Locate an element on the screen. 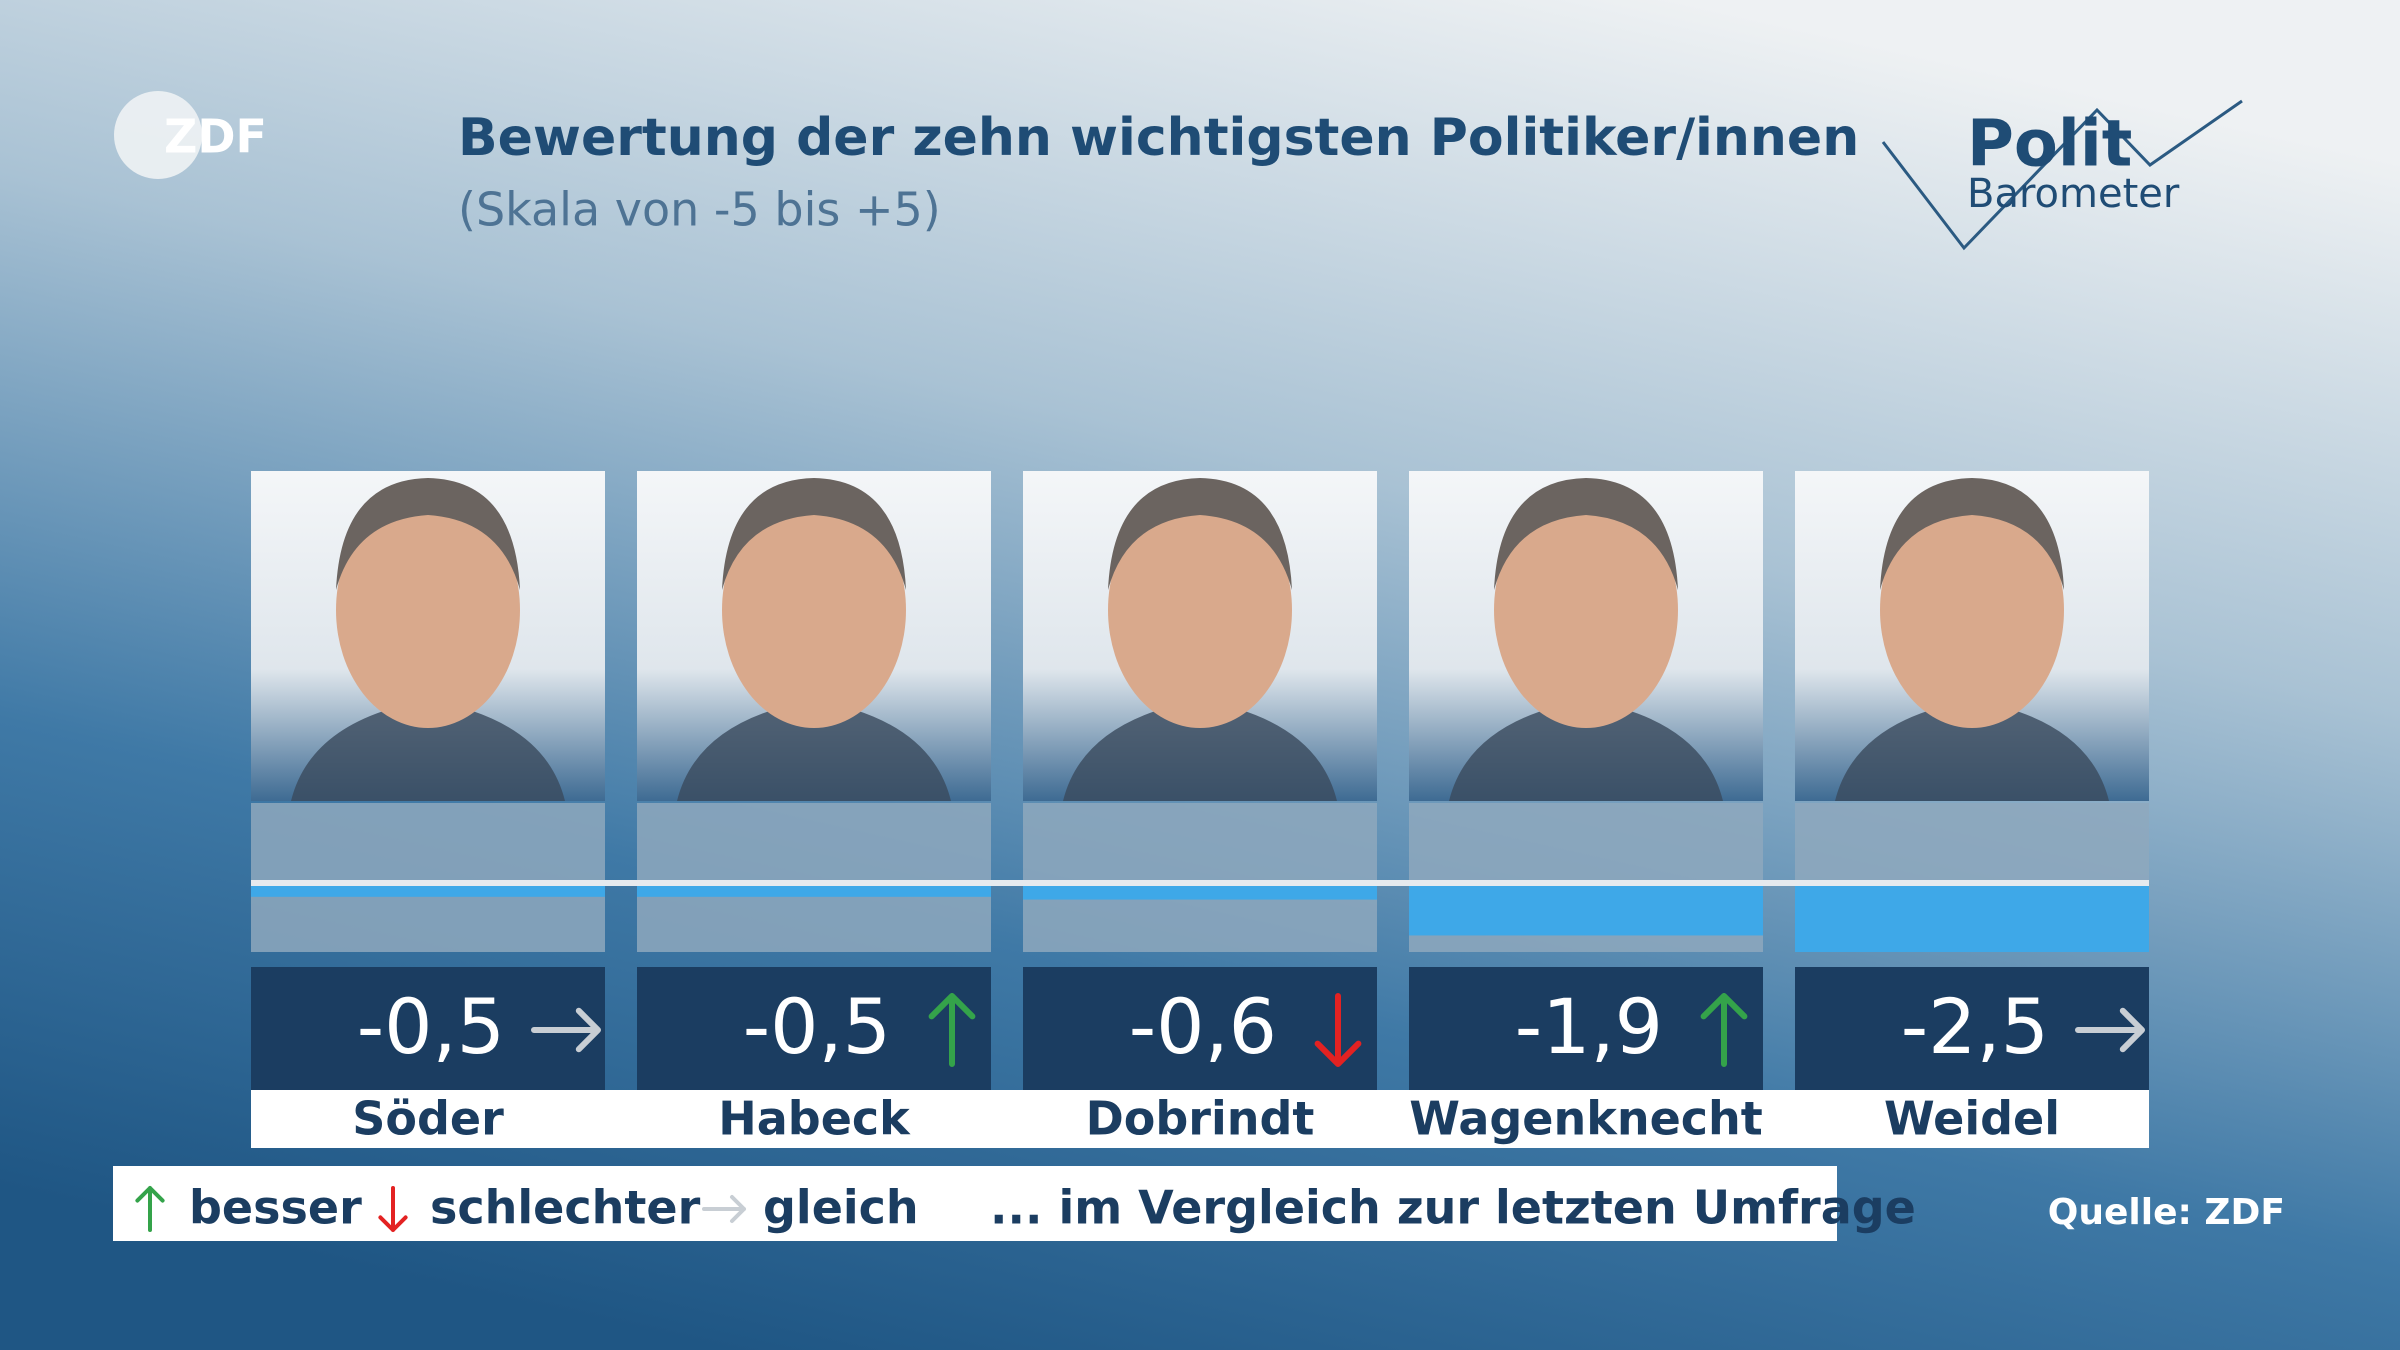 This screenshot has height=1350, width=2400. x-tick-label: Söder is located at coordinates (428, 1119).